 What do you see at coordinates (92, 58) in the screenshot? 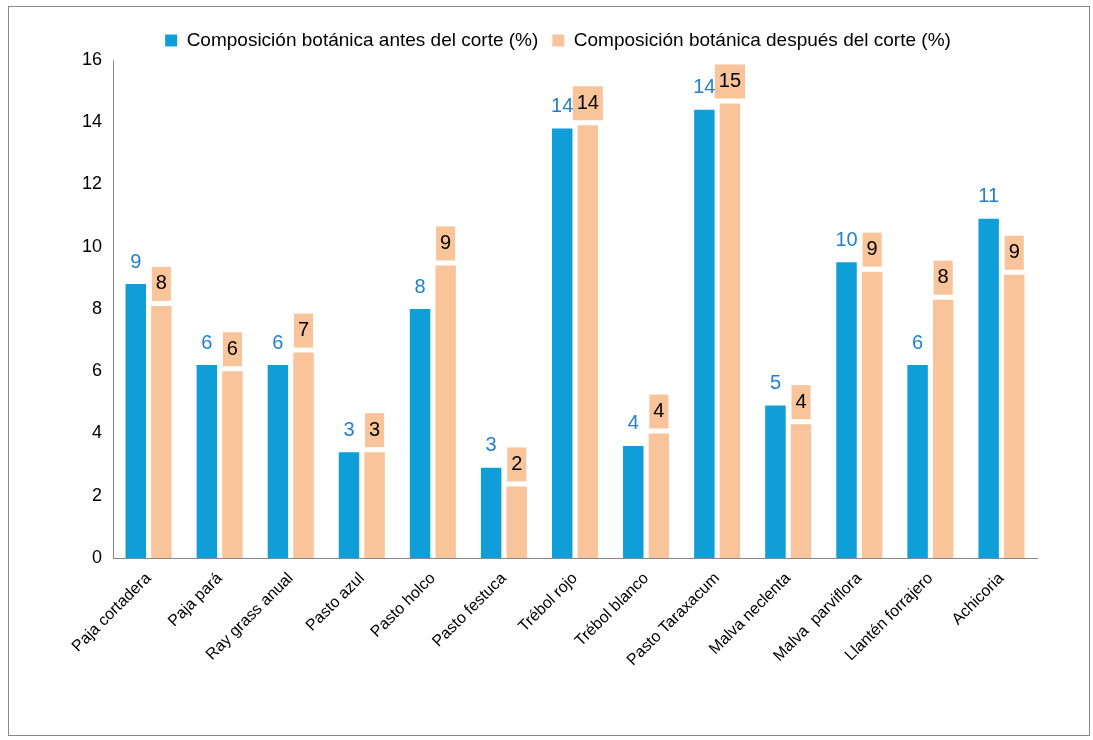
I see `y-tick-label: 16` at bounding box center [92, 58].